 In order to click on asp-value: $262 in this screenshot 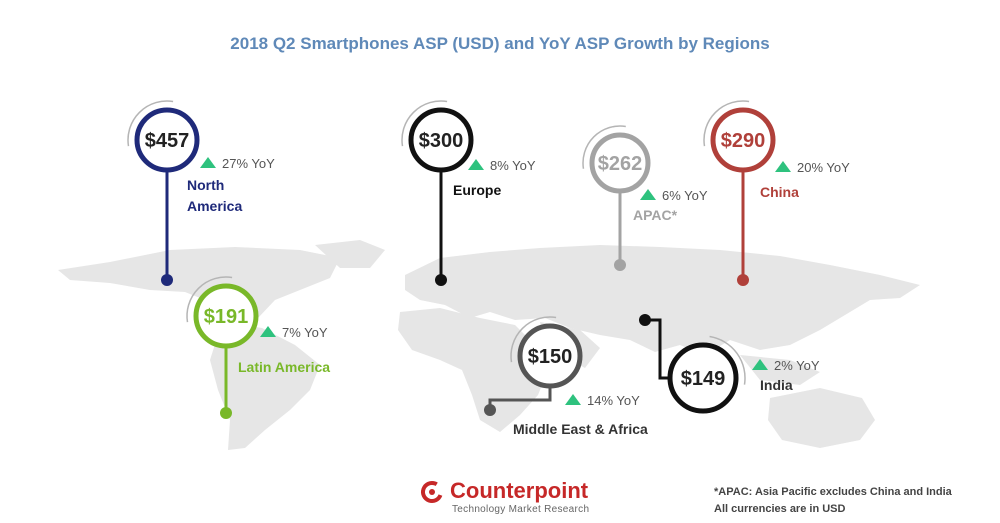, I will do `click(620, 164)`.